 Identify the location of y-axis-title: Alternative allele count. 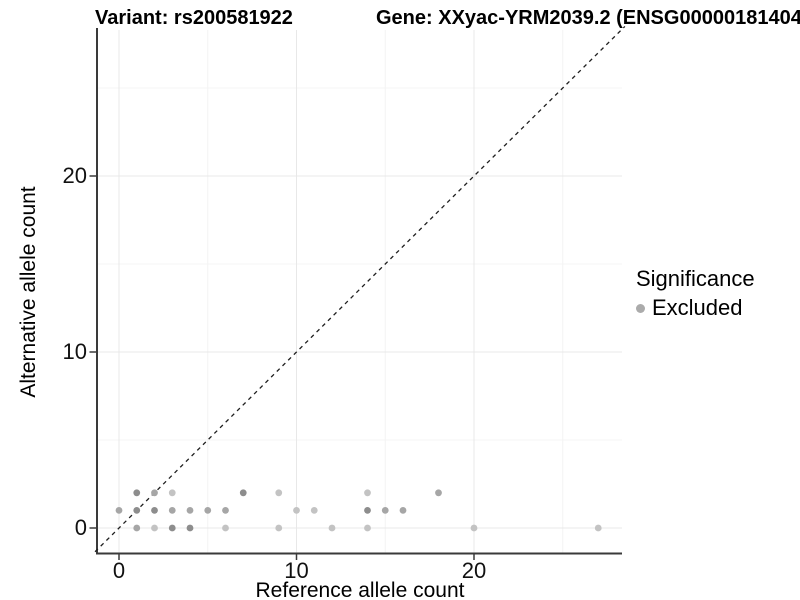
(28, 292).